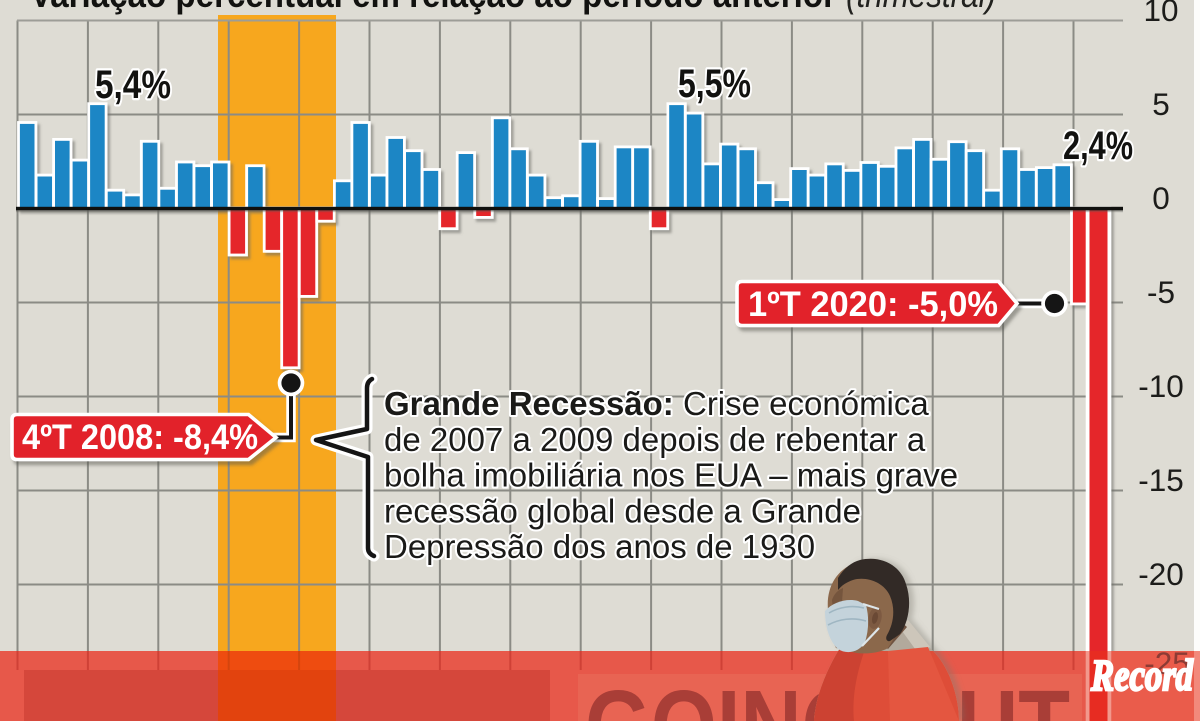 This screenshot has width=1200, height=721. Describe the element at coordinates (656, 403) in the screenshot. I see `svg-text:Grande Recessão: Crise económi: Grande Recessão: Crise económica` at that location.